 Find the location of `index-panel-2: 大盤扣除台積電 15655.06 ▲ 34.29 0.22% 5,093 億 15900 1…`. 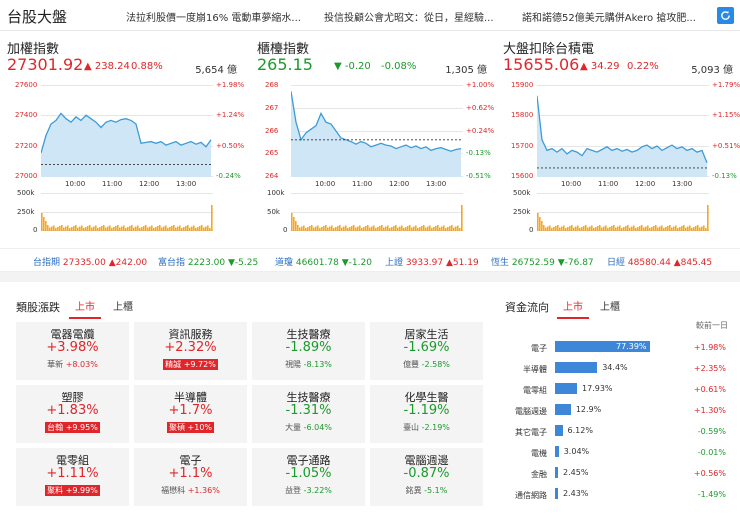

index-panel-2: 大盤扣除台積電 15655.06 ▲ 34.29 0.22% 5,093 億 15900 1… is located at coordinates (621, 140).